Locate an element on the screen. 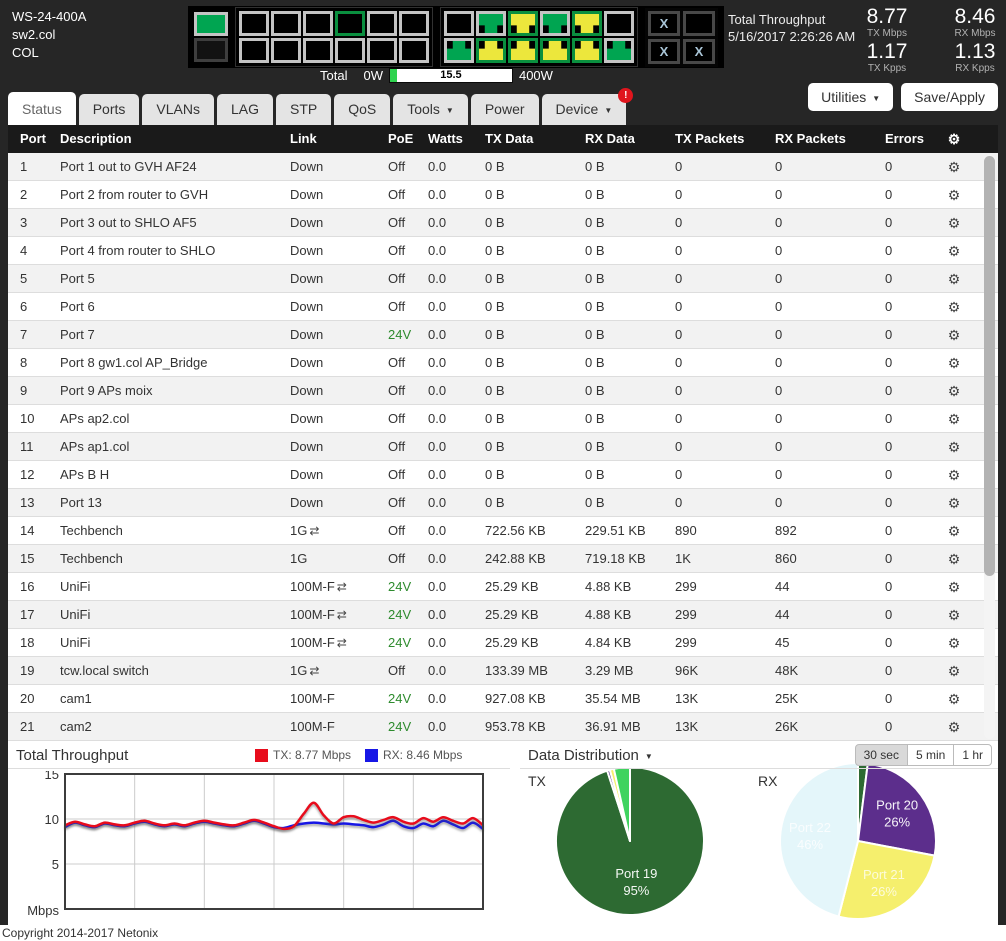 Image resolution: width=1006 pixels, height=941 pixels. legend-rx: RX: 8.46 Mbps is located at coordinates (413, 755).